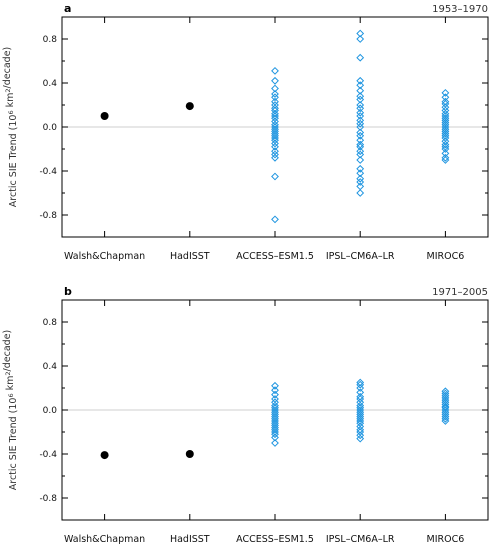 This screenshot has width=500, height=550. Describe the element at coordinates (68, 291) in the screenshot. I see `panel-letter: b` at that location.